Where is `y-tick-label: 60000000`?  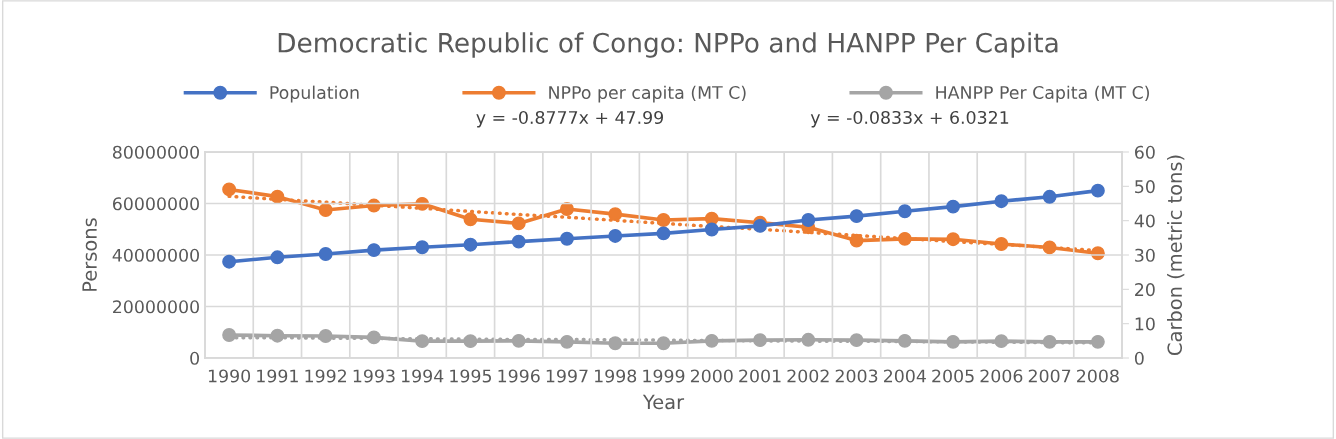 y-tick-label: 60000000 is located at coordinates (155, 204).